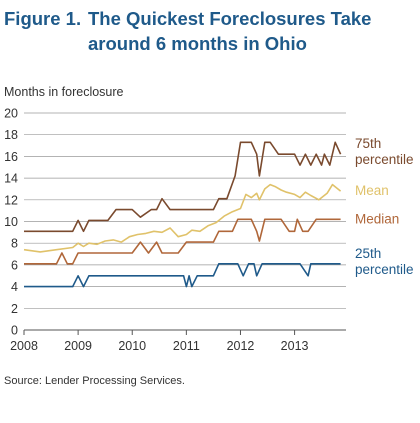 Image resolution: width=420 pixels, height=423 pixels. I want to click on y-tick-label: 14, so click(11, 179).